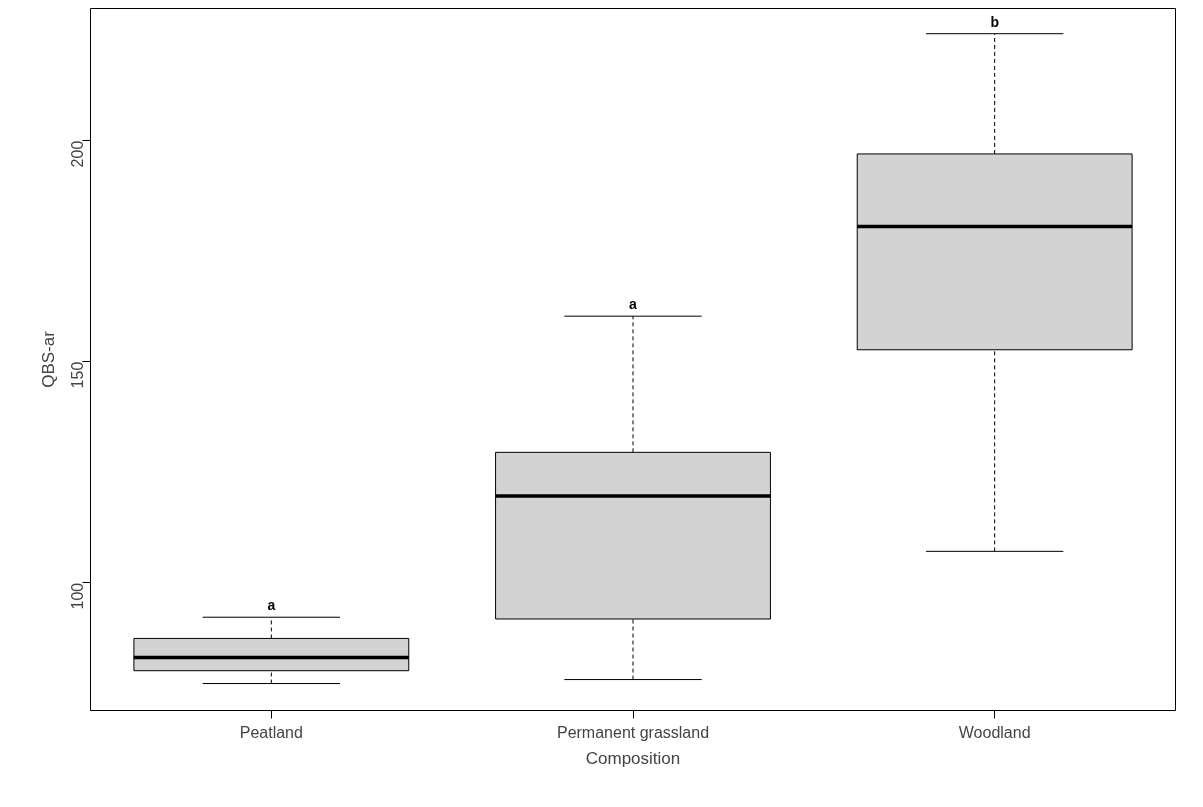 The height and width of the screenshot is (807, 1203). I want to click on x-tick-label: Woodland, so click(994, 732).